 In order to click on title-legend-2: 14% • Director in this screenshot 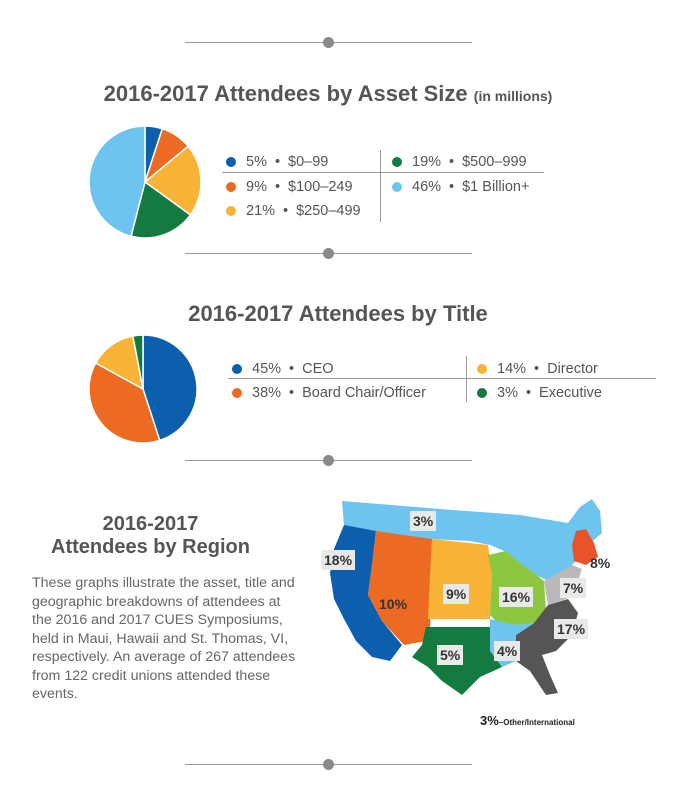, I will do `click(537, 369)`.